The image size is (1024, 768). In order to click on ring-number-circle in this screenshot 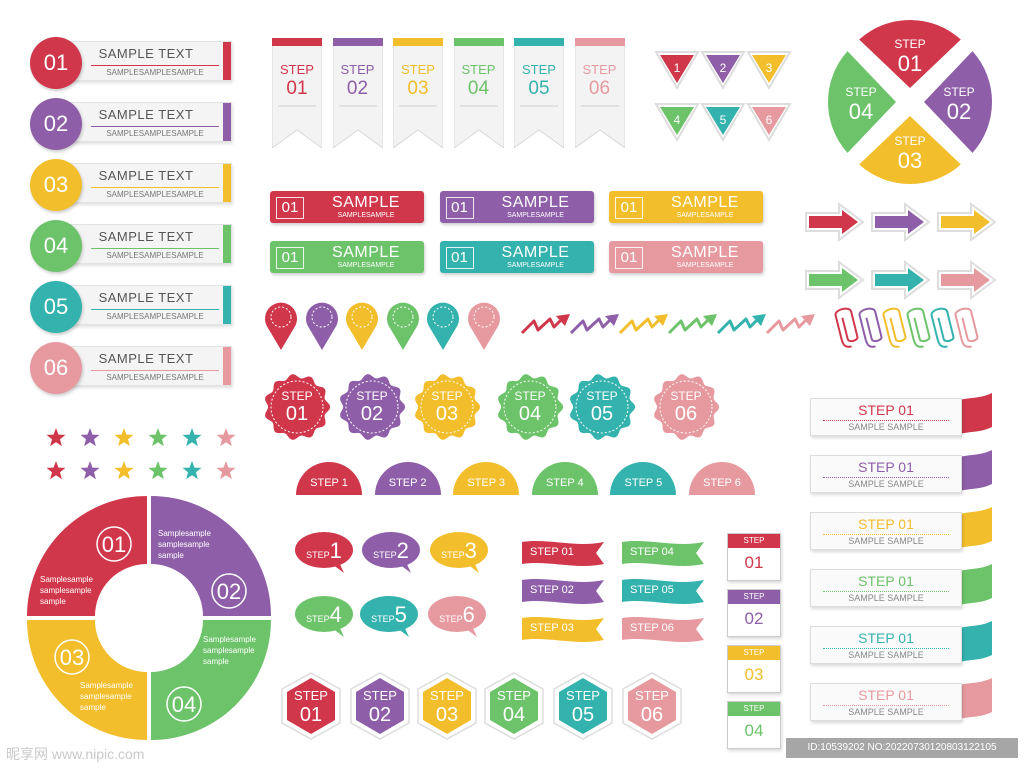, I will do `click(72, 657)`.